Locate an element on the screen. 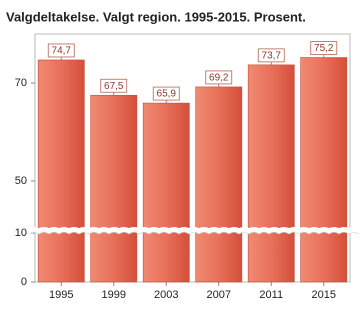  x-tick-label: 2003 is located at coordinates (166, 295).